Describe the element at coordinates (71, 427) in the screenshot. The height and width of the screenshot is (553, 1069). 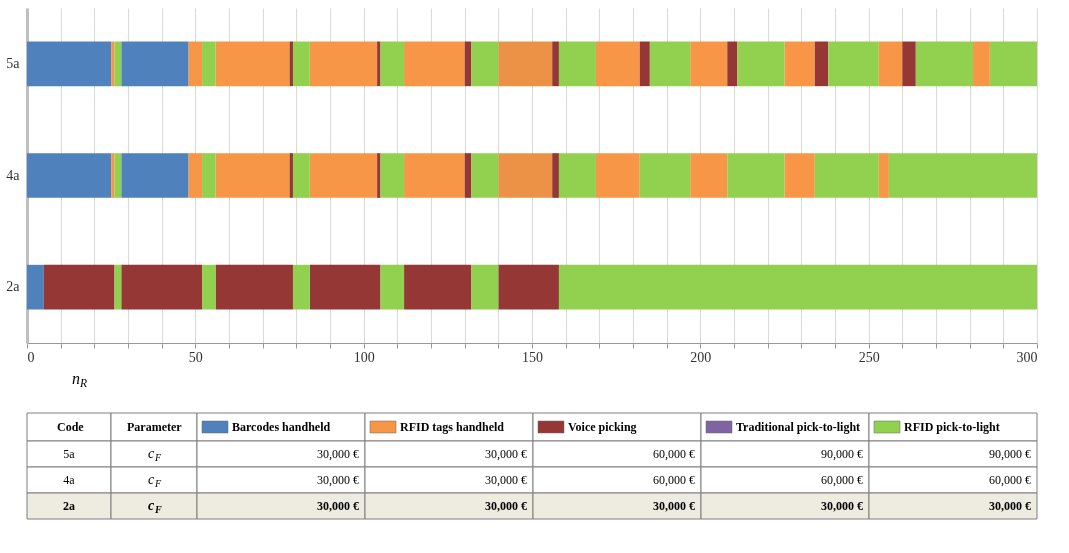
I see `text: Code` at that location.